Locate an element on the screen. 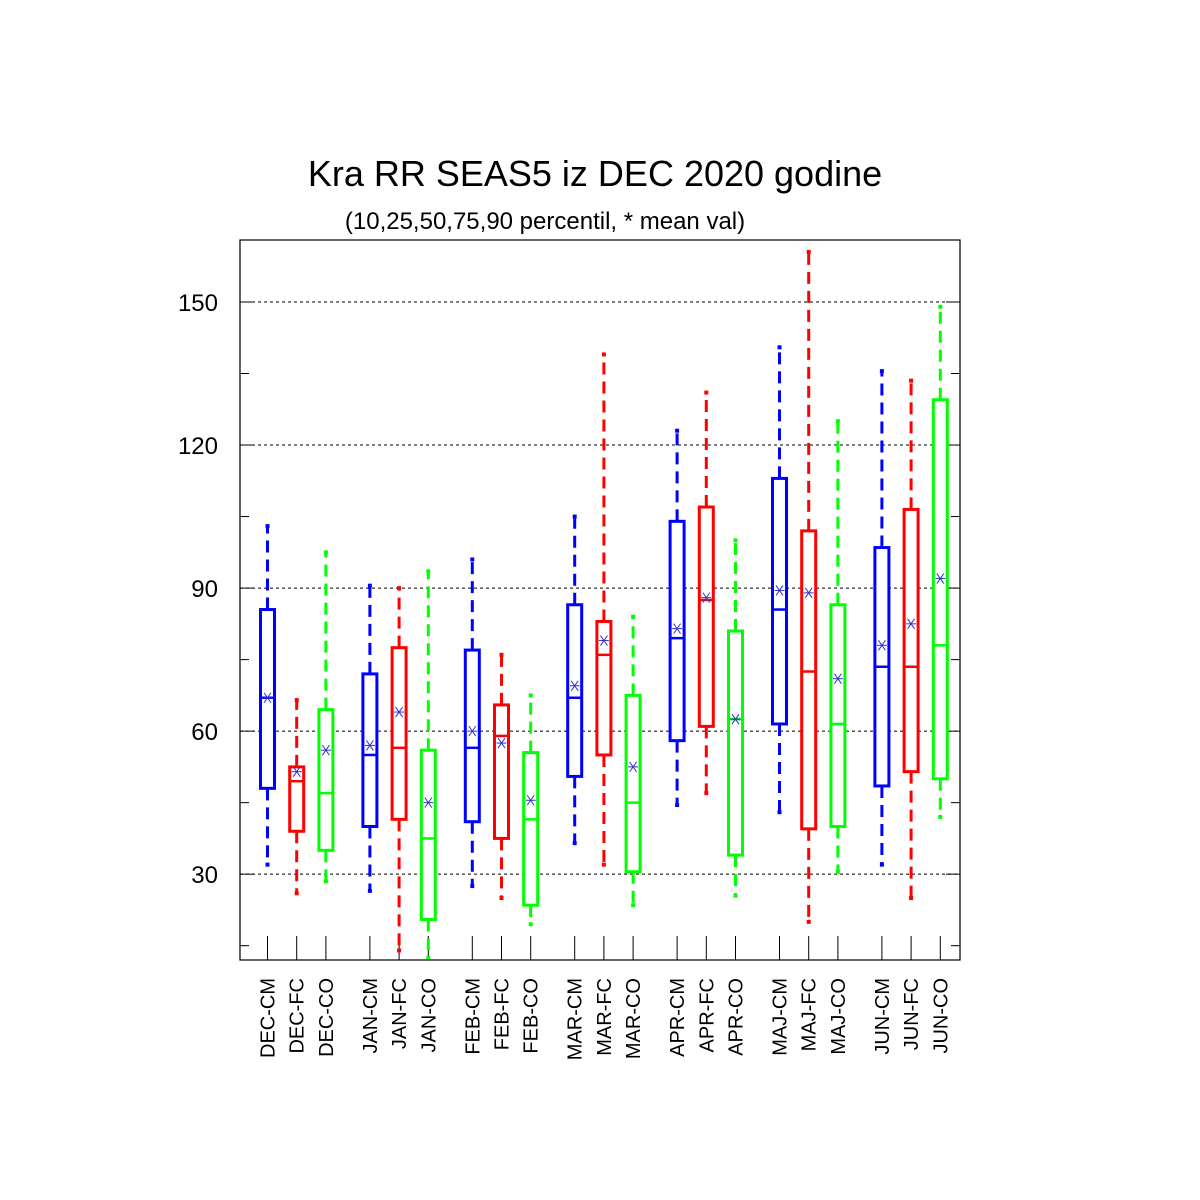 The width and height of the screenshot is (1200, 1200). box-mar-co is located at coordinates (633, 761).